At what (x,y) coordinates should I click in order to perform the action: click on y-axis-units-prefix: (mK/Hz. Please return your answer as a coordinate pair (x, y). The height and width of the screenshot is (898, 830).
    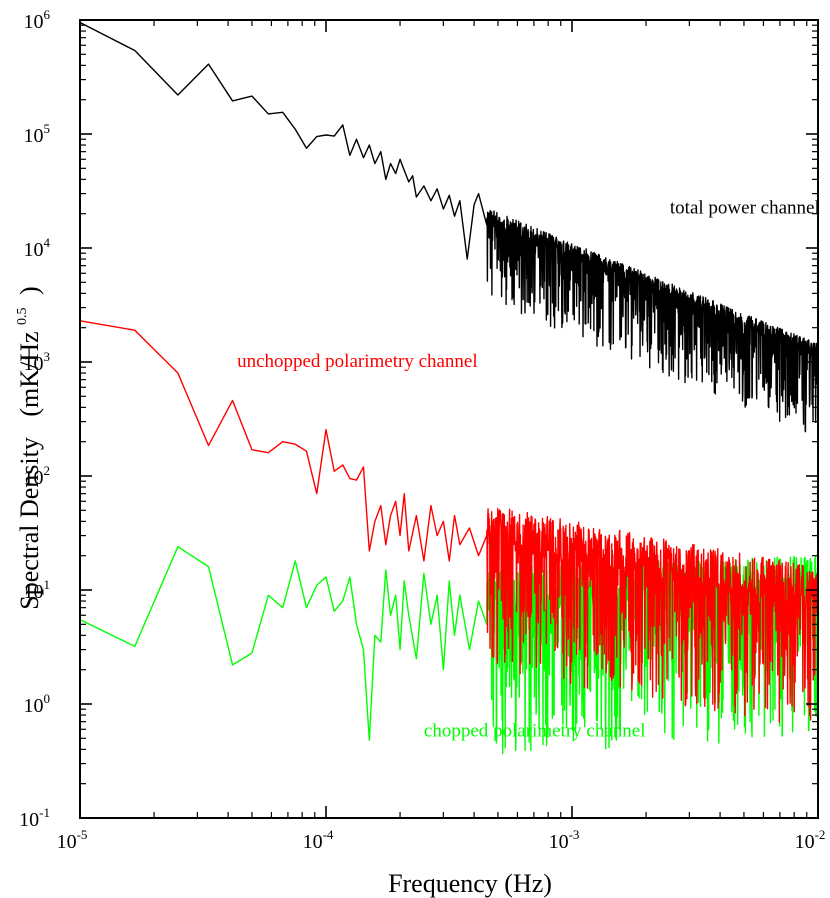
    Looking at the image, I should click on (29, 373).